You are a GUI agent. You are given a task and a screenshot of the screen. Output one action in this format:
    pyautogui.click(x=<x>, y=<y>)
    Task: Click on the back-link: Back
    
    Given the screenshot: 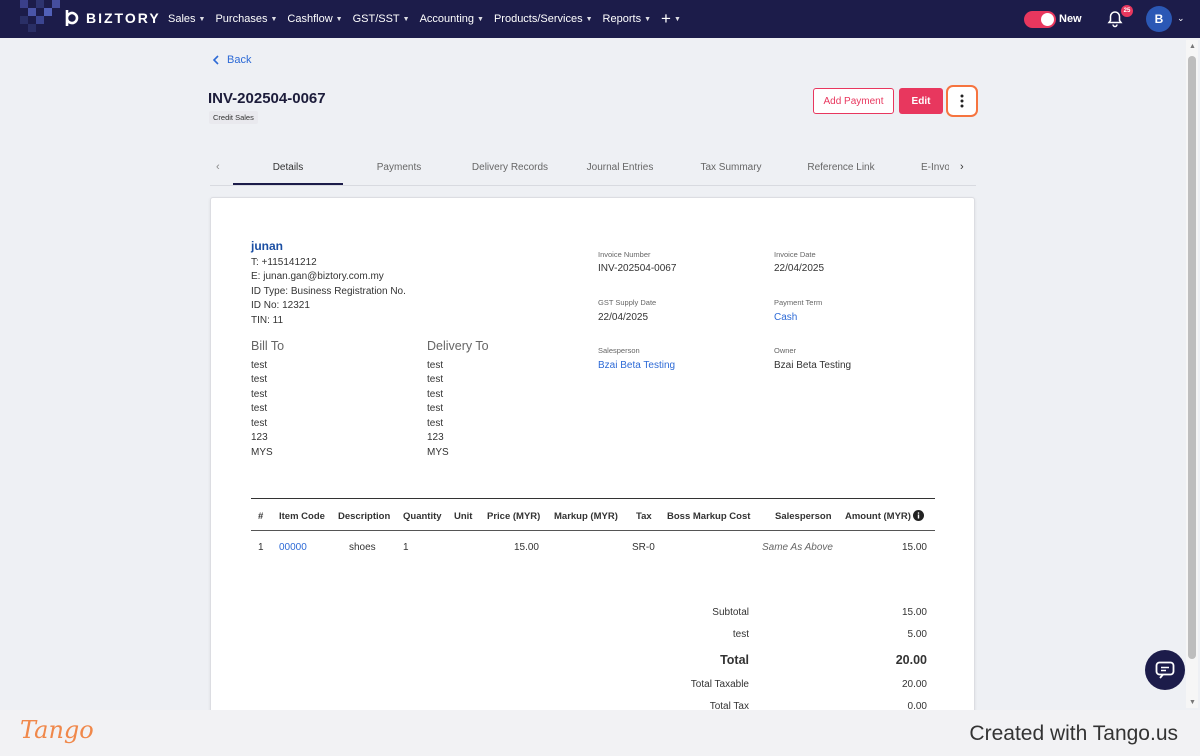 What is the action you would take?
    pyautogui.click(x=231, y=60)
    